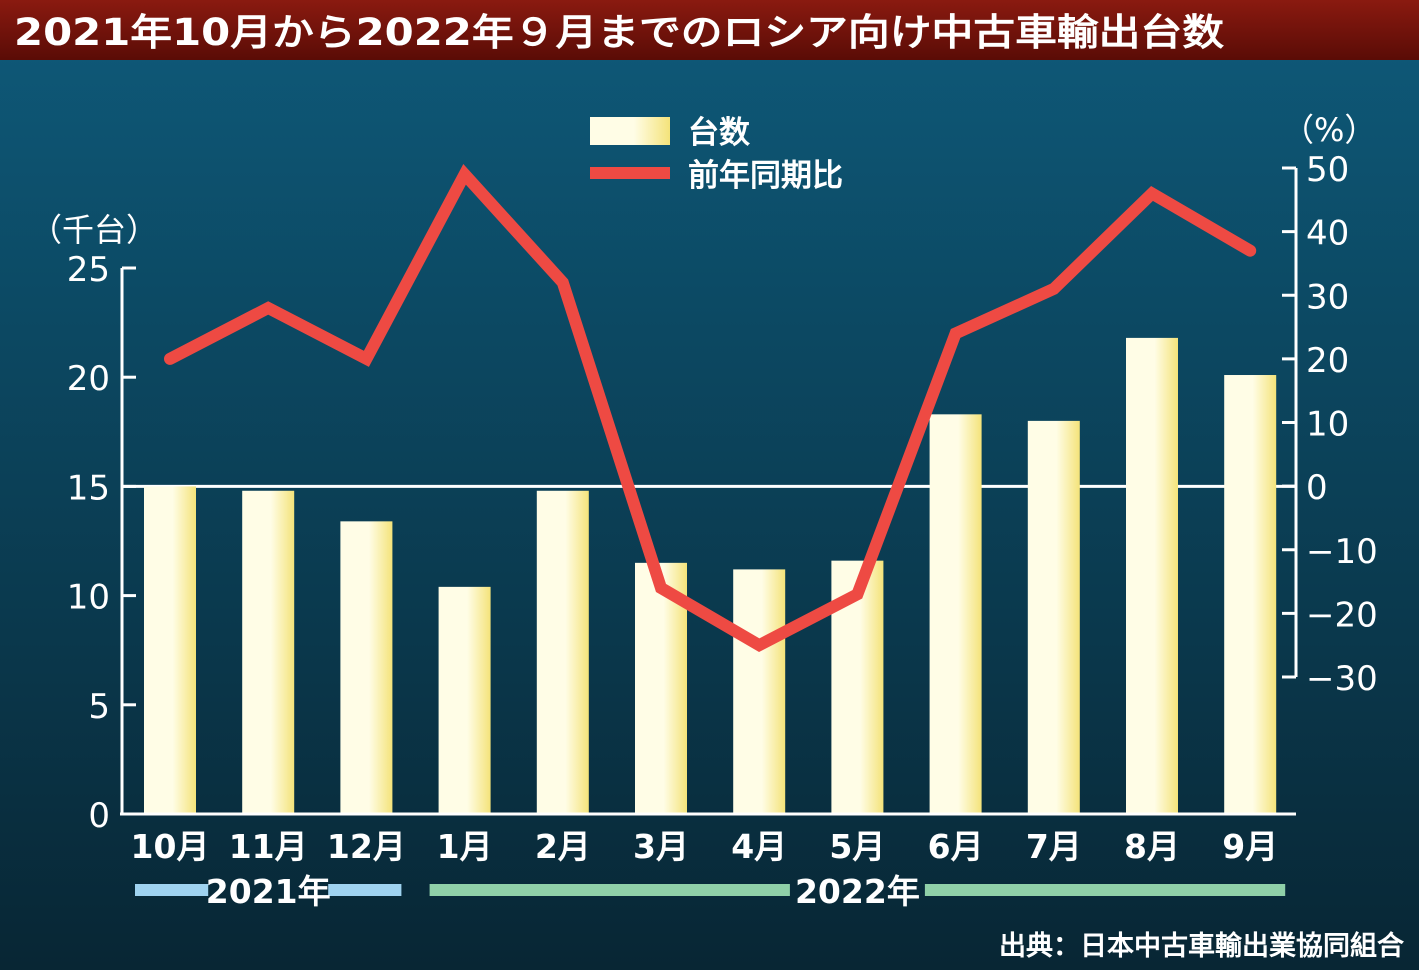  I want to click on y-left-tick-label: 5, so click(99, 707).